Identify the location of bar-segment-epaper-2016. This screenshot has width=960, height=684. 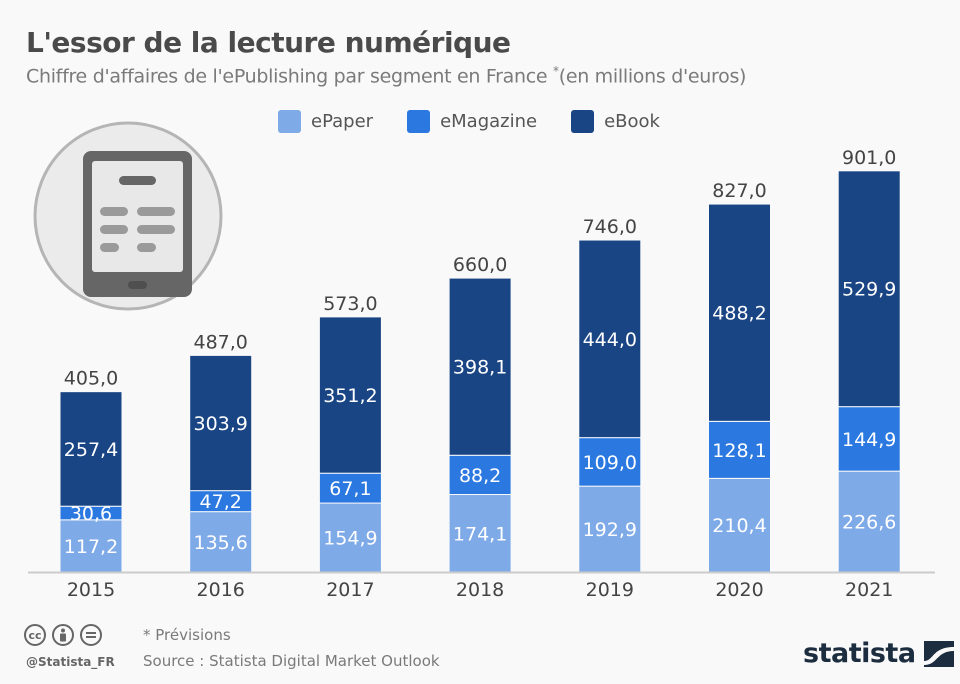
(221, 542).